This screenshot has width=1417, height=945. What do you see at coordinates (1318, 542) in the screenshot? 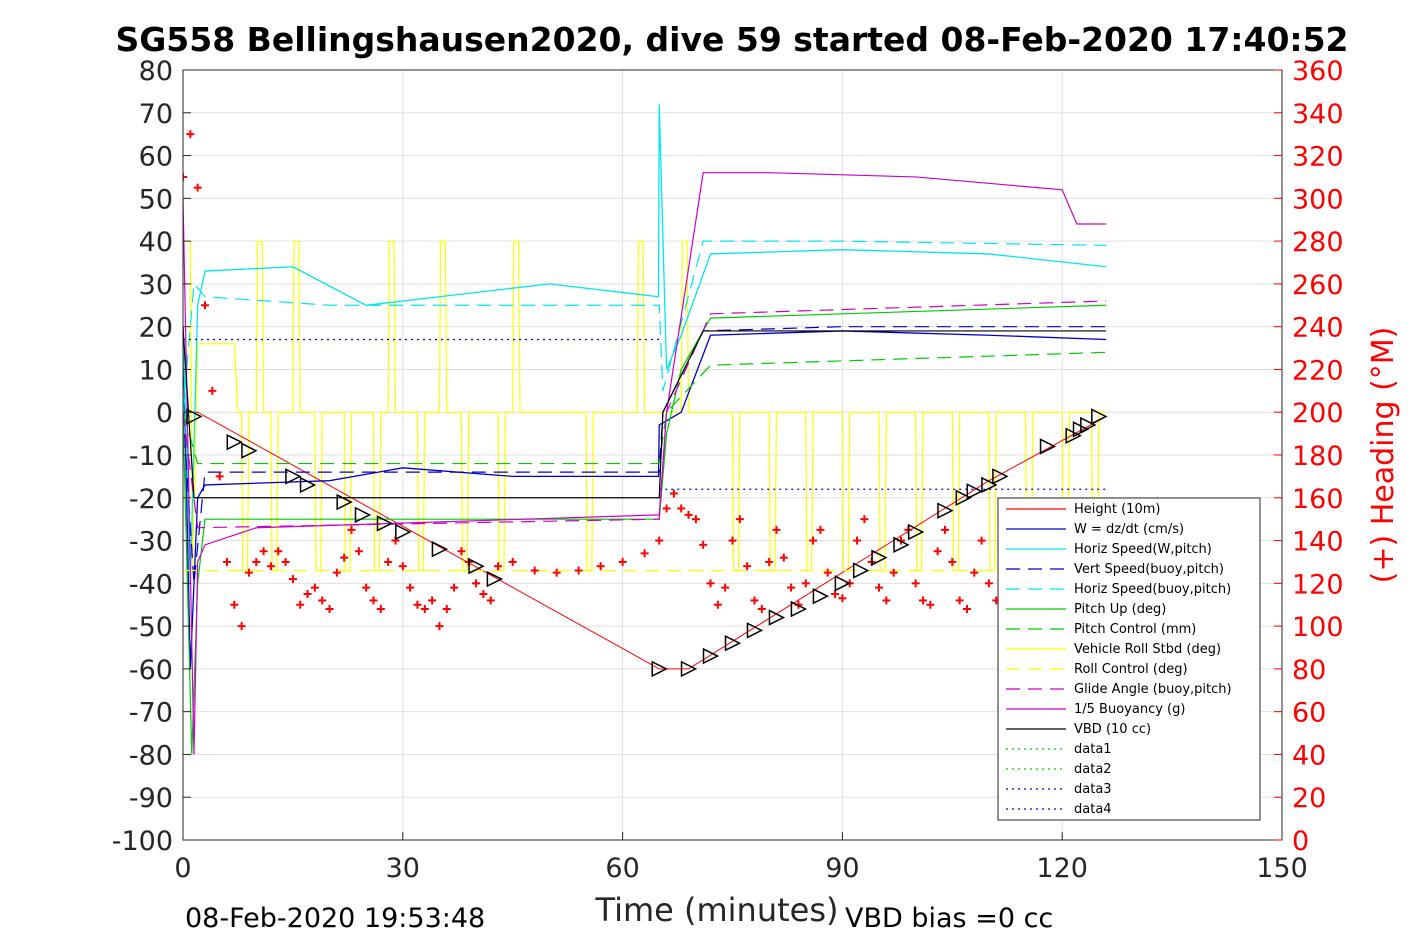
I see `y-right-tick-label: 140` at bounding box center [1318, 542].